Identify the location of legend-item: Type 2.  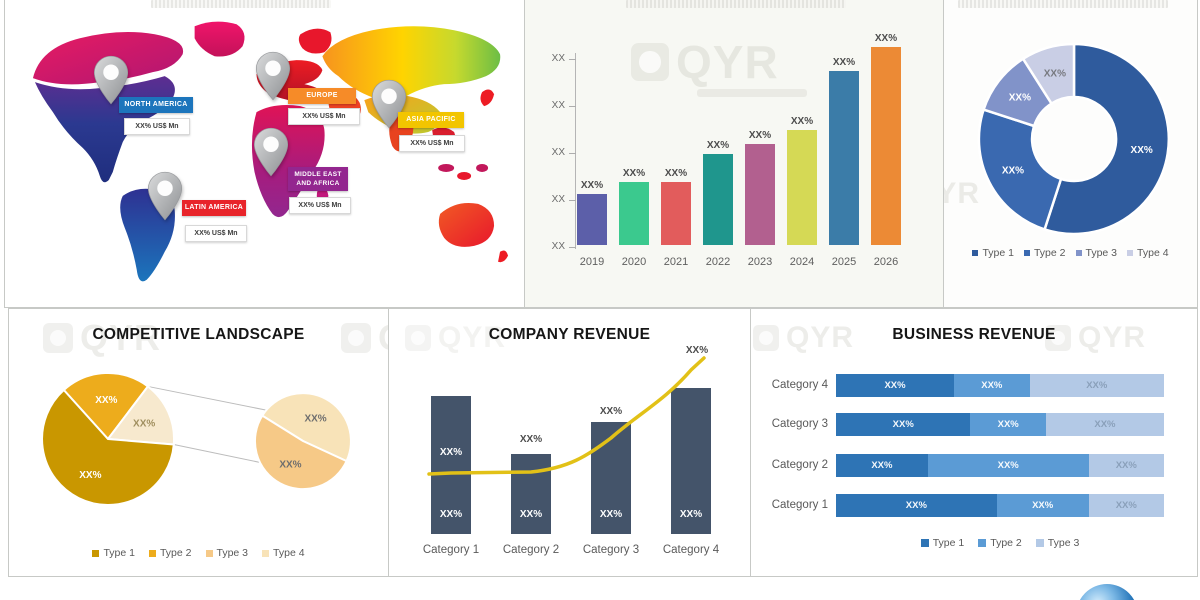
(170, 553).